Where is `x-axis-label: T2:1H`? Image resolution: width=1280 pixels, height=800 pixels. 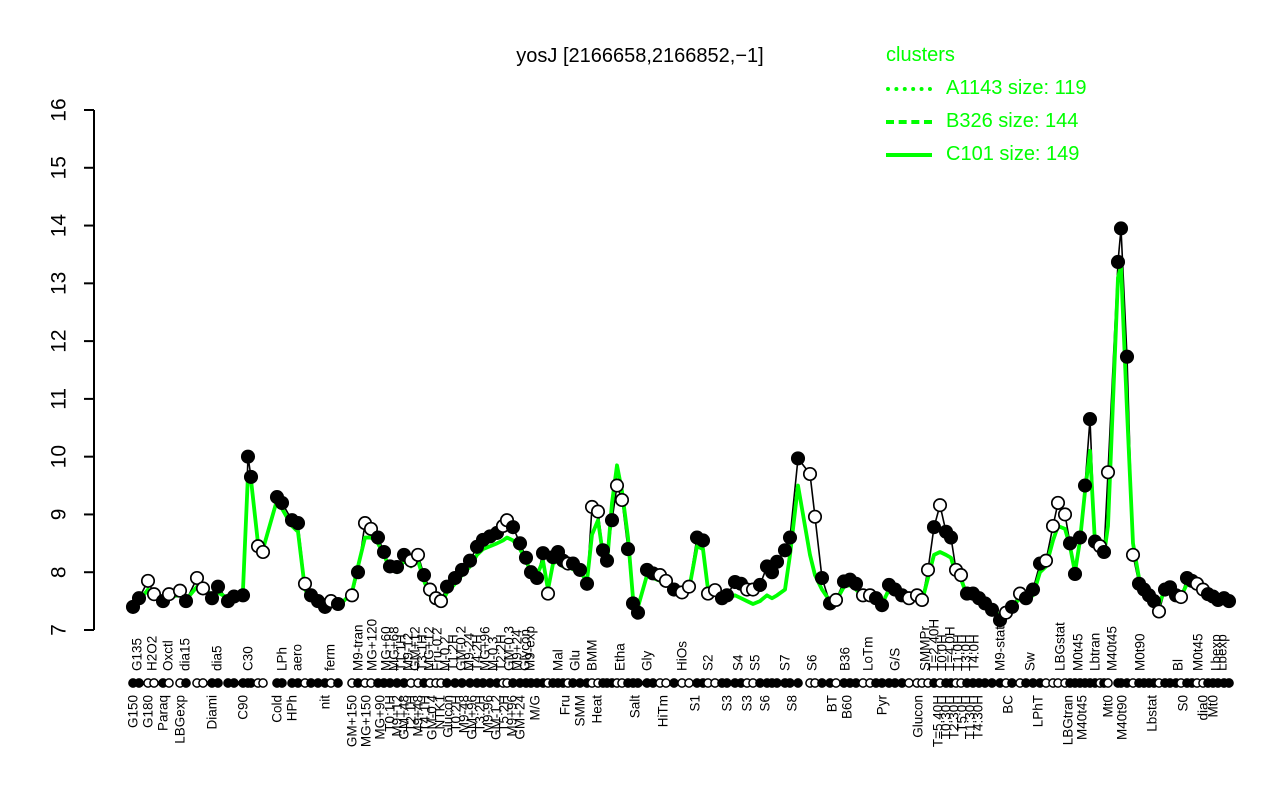
x-axis-label: T2:1H is located at coordinates (411, 713).